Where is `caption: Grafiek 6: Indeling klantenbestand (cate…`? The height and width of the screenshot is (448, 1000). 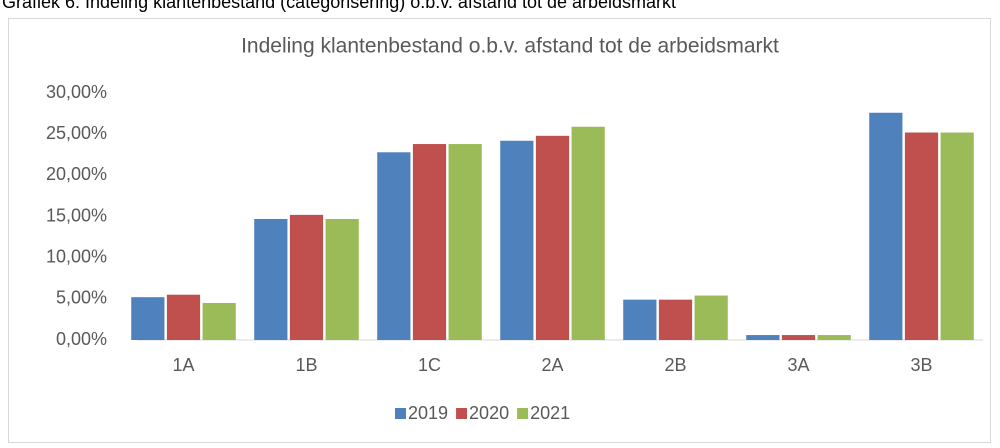
caption: Grafiek 6: Indeling klantenbestand (cate… is located at coordinates (339, 6).